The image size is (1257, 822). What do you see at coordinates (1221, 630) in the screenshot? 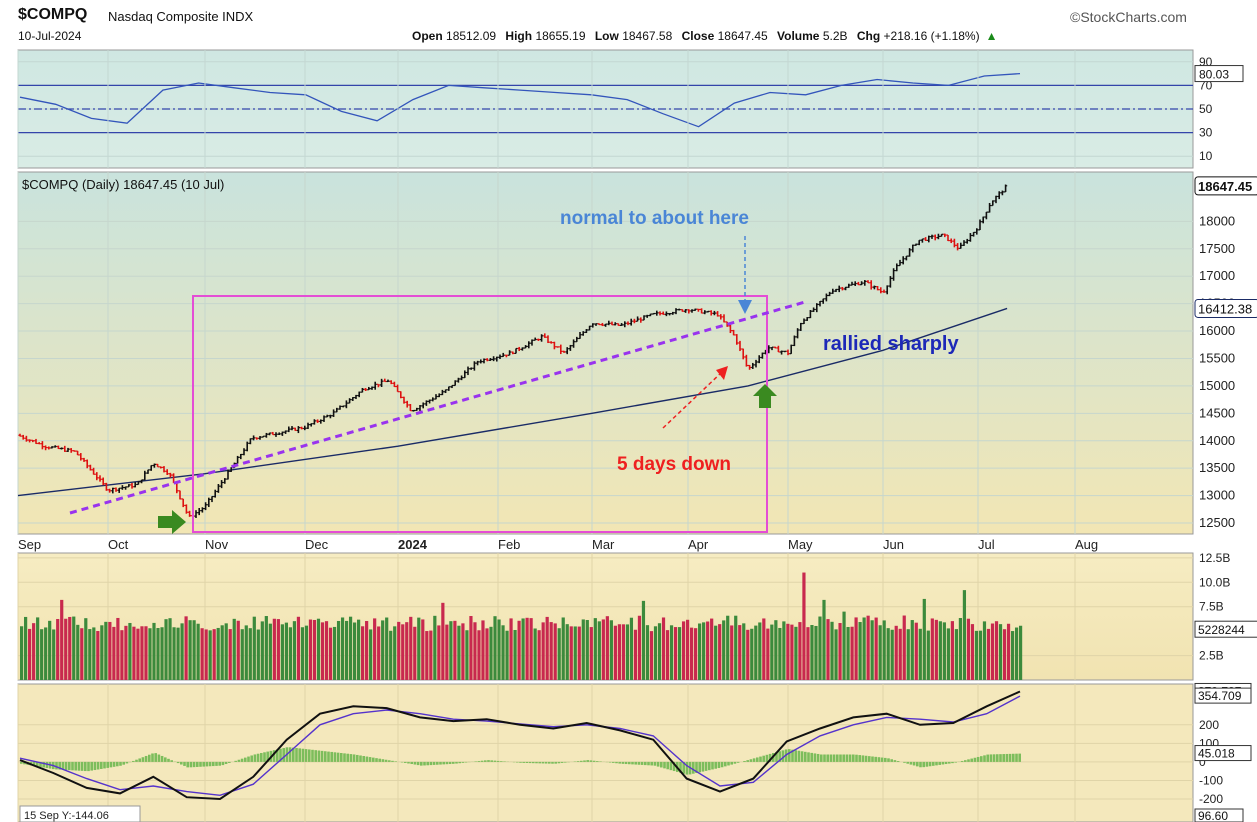
I see `volume-value-label: 5228244` at bounding box center [1221, 630].